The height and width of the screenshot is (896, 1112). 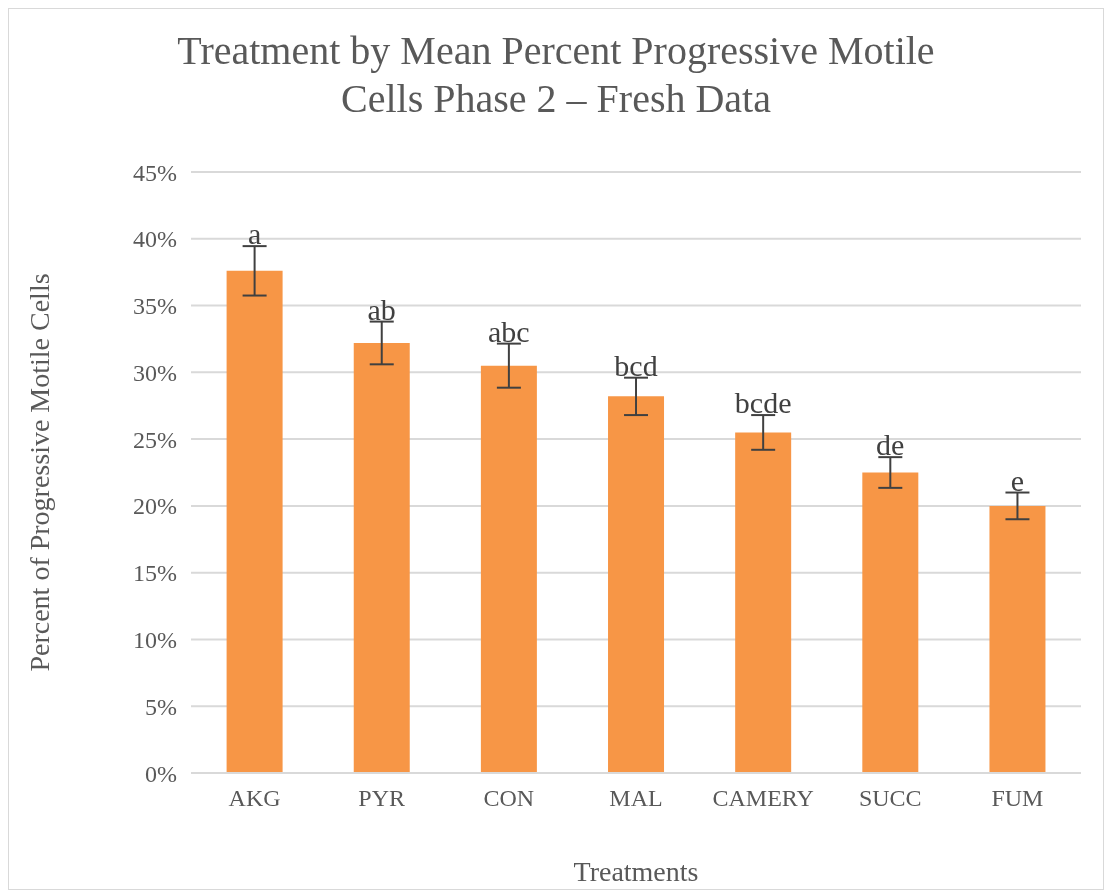 What do you see at coordinates (763, 403) in the screenshot?
I see `annotation: bcde` at bounding box center [763, 403].